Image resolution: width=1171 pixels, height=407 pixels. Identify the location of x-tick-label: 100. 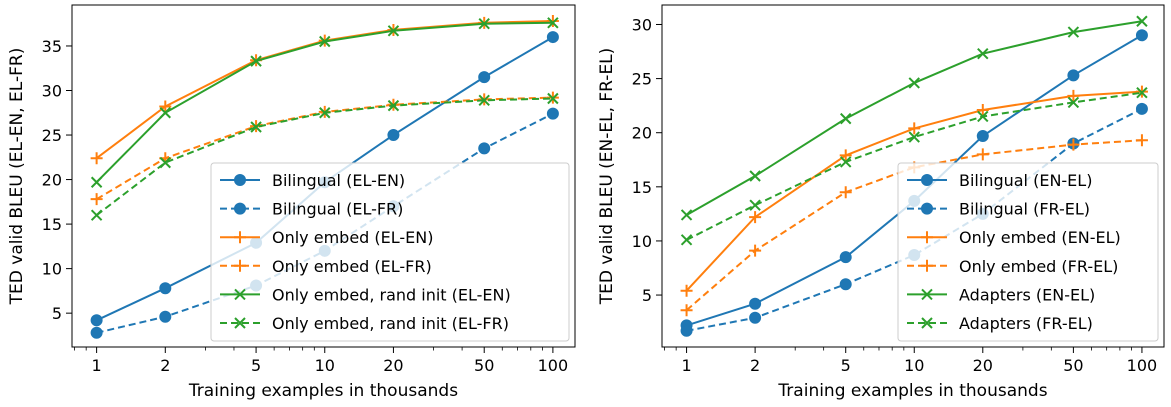
(553, 365).